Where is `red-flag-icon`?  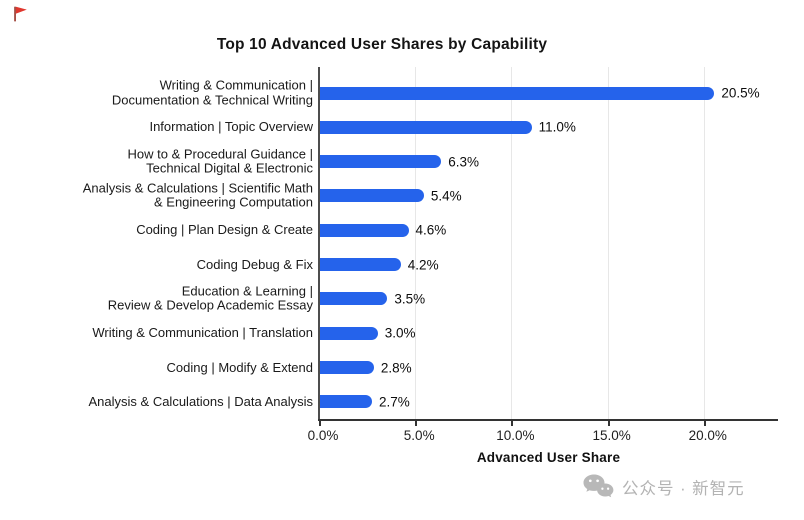
red-flag-icon is located at coordinates (20, 14).